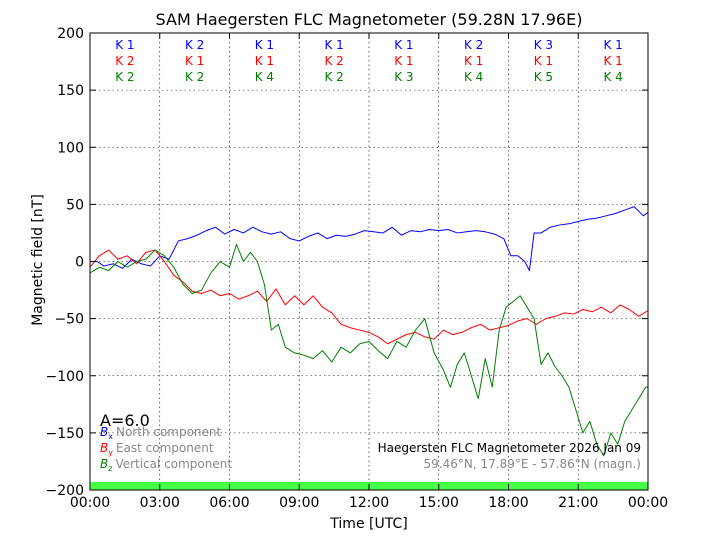  Describe the element at coordinates (160, 503) in the screenshot. I see `x-tick-label: 03:00` at that location.